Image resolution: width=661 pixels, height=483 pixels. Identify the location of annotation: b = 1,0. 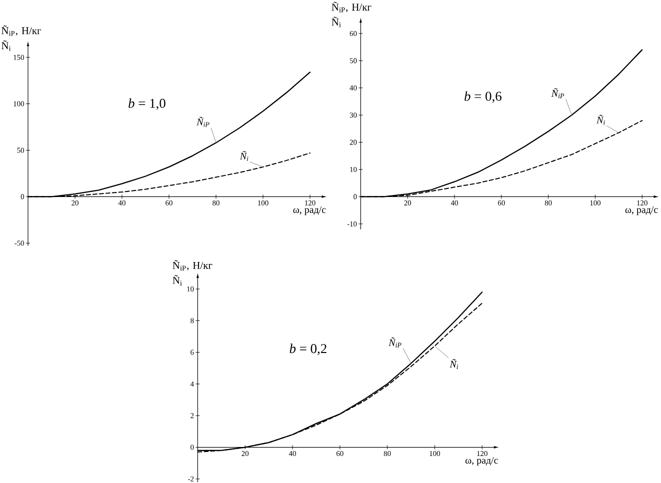
(147, 104).